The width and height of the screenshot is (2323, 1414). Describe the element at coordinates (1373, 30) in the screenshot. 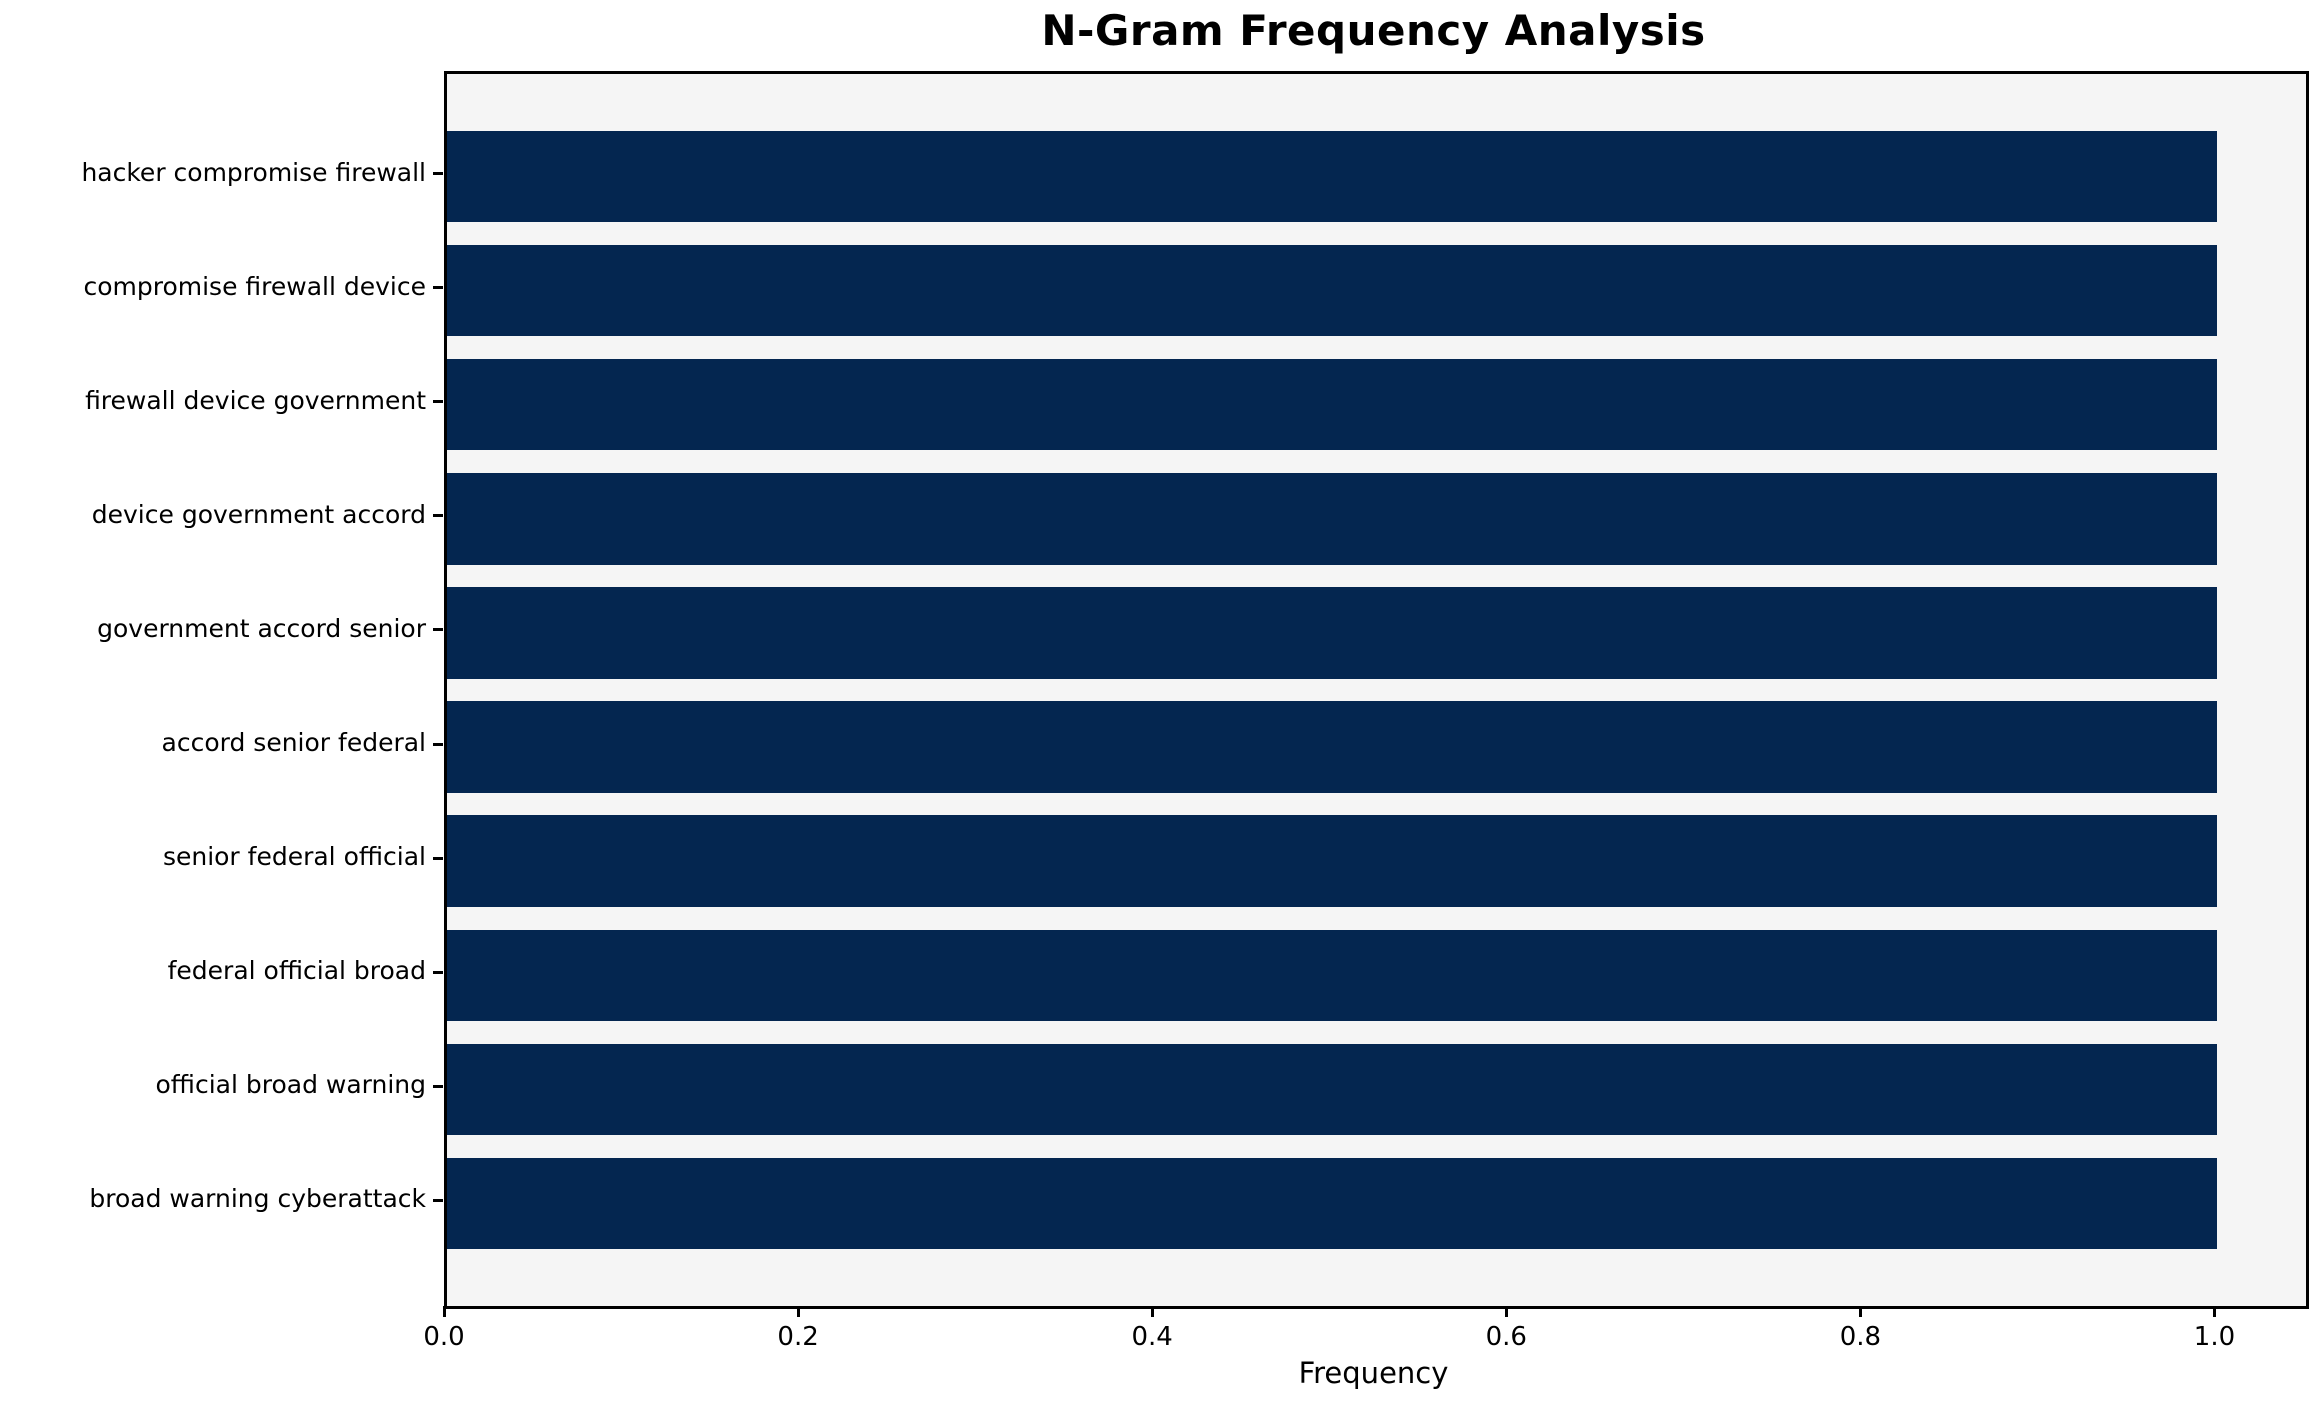

I see `chart-title: N-Gram Frequency Analysis` at that location.